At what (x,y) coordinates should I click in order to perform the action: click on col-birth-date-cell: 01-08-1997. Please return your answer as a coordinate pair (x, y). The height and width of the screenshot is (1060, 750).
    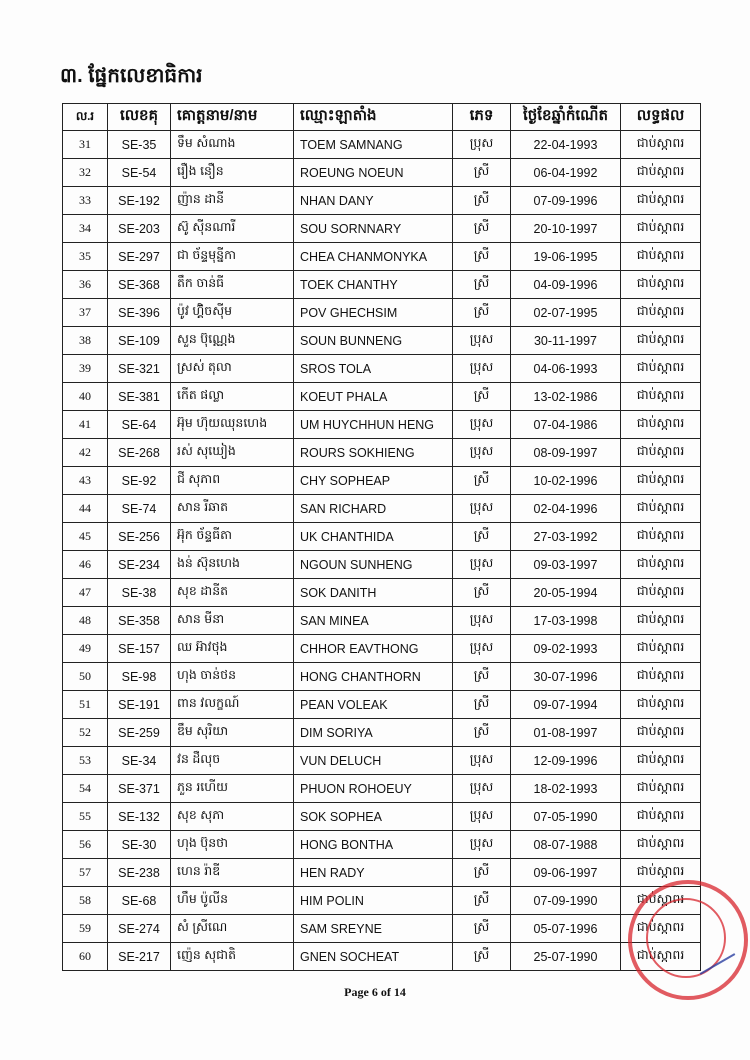
    Looking at the image, I should click on (565, 732).